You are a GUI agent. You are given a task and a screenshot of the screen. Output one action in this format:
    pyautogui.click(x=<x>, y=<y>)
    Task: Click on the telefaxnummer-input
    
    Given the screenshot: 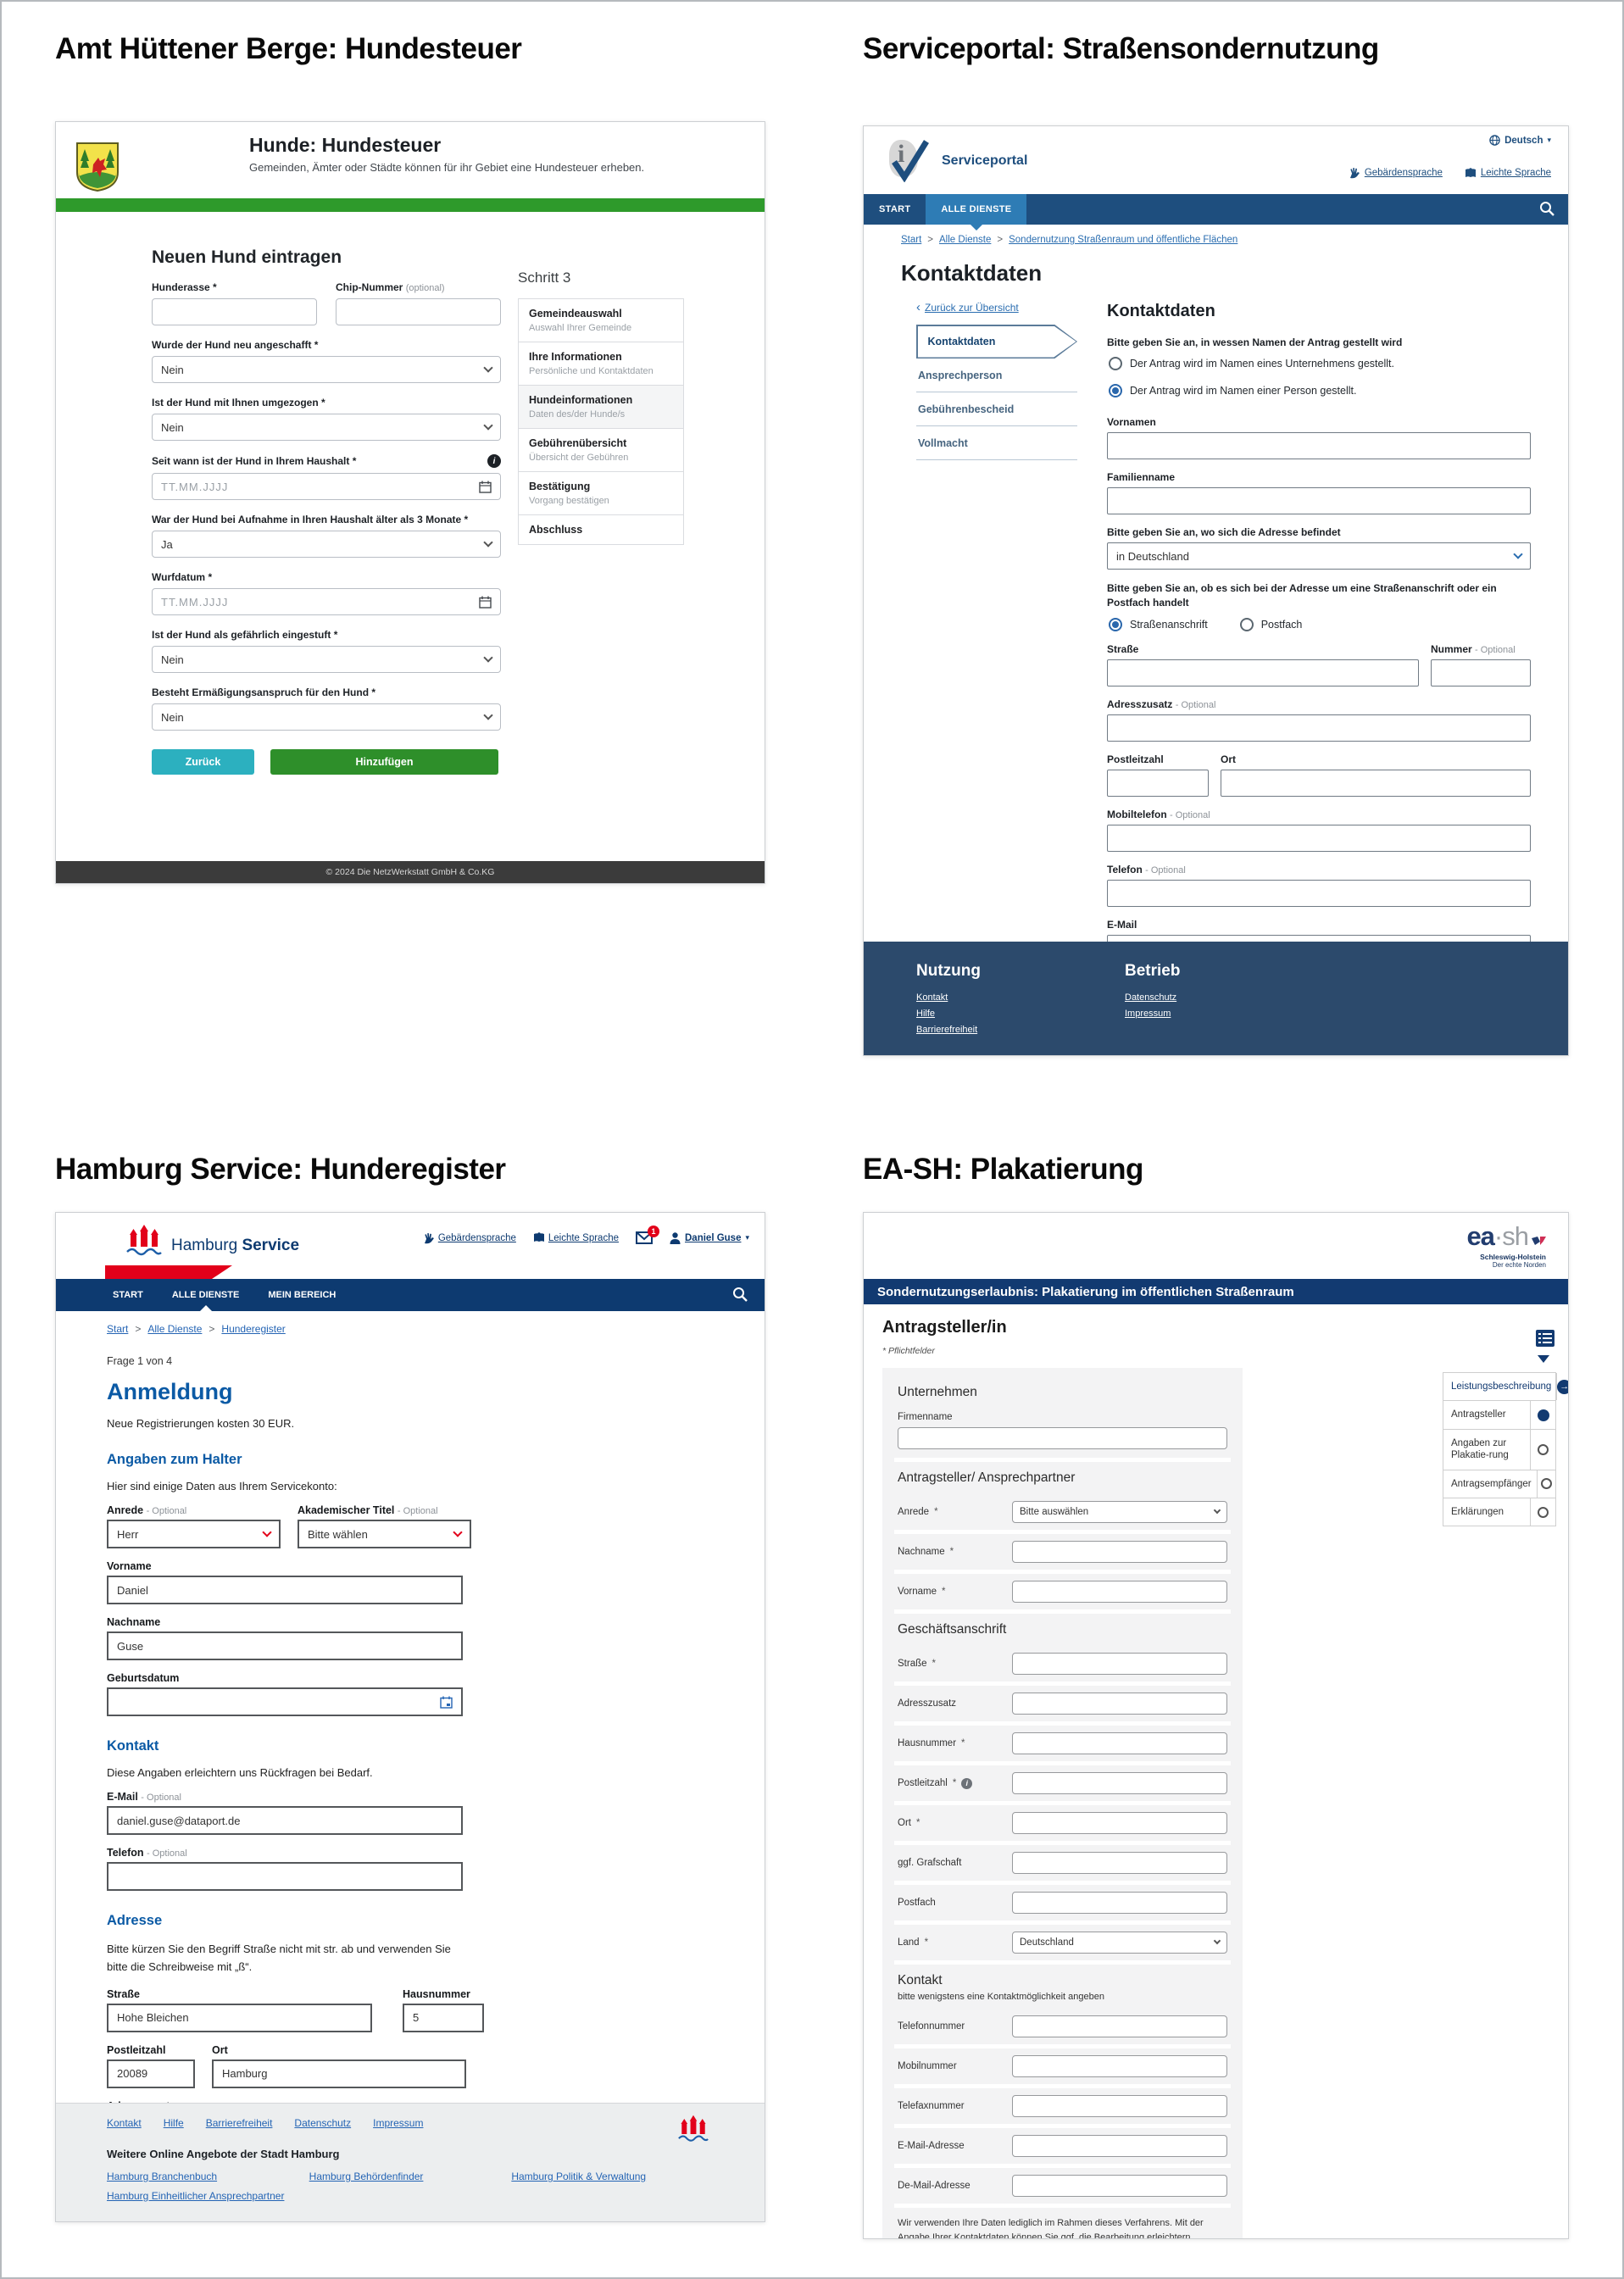 What is the action you would take?
    pyautogui.click(x=1120, y=2106)
    